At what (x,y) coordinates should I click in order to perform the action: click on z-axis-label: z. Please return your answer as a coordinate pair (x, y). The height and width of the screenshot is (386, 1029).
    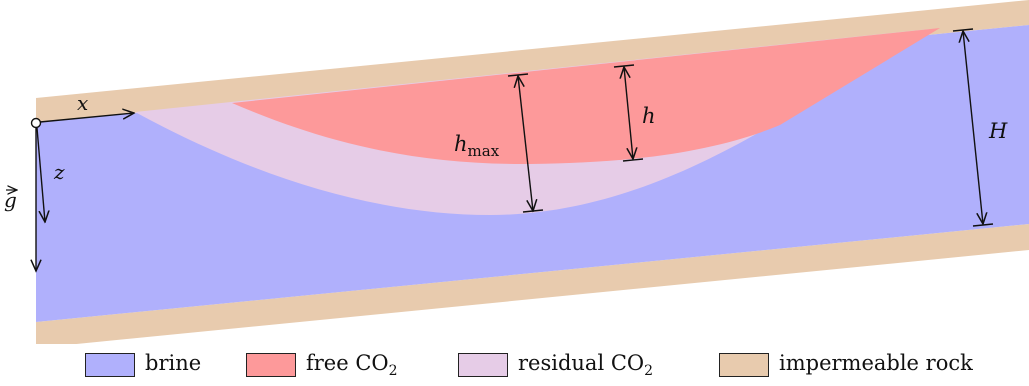
    Looking at the image, I should click on (59, 172).